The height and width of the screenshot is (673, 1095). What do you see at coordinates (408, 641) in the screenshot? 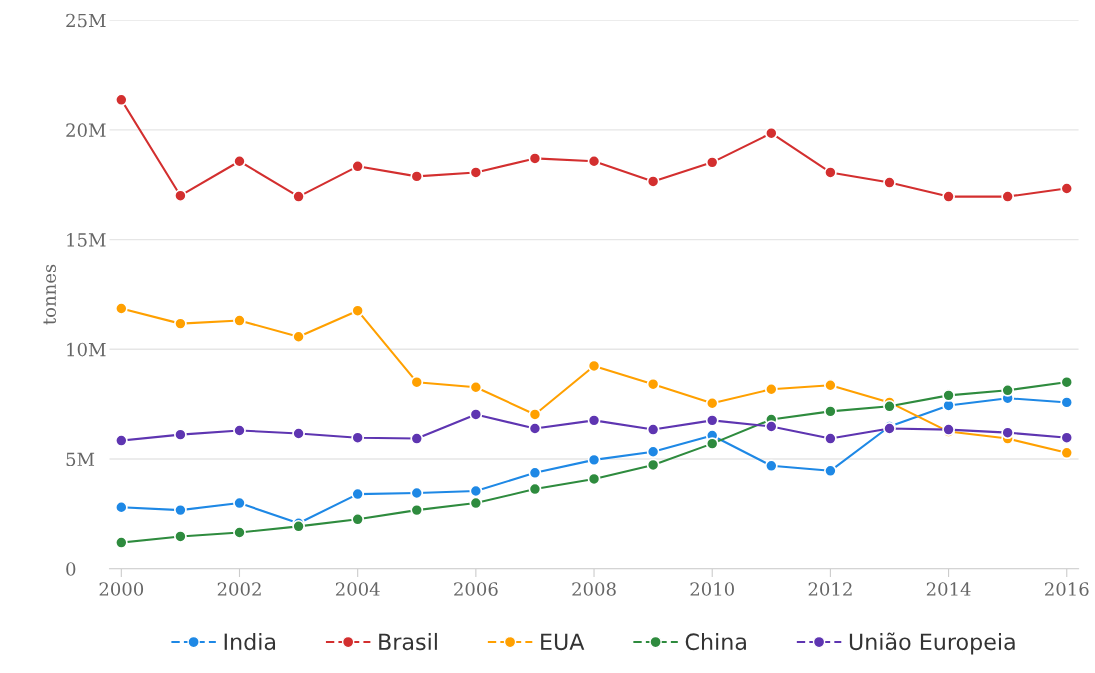
I see `legend-label: Brasil` at bounding box center [408, 641].